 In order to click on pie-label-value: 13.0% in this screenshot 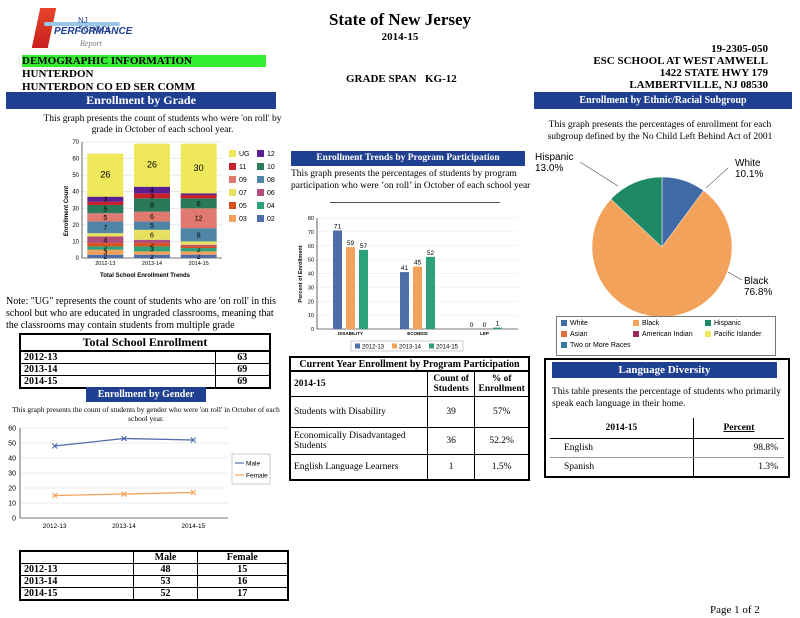, I will do `click(549, 168)`.